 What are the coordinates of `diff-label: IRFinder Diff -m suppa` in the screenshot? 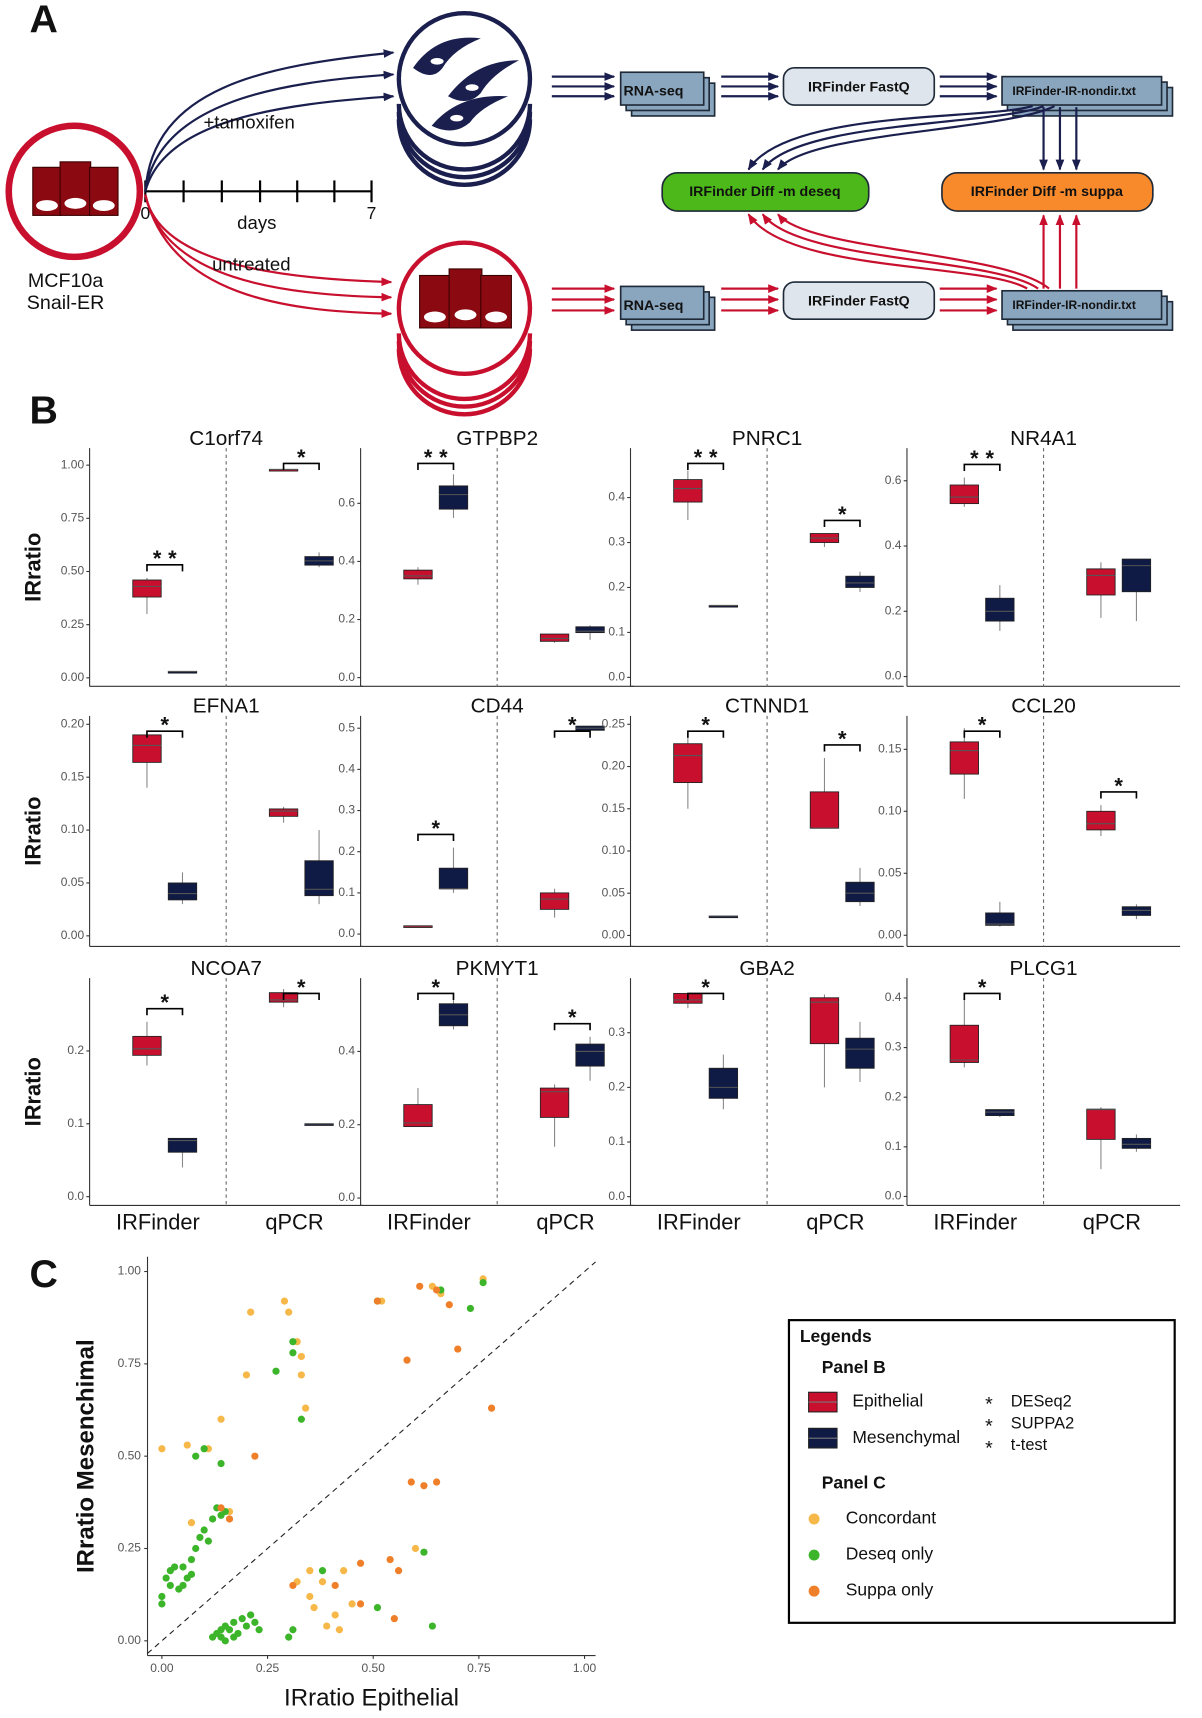 It's located at (1047, 192).